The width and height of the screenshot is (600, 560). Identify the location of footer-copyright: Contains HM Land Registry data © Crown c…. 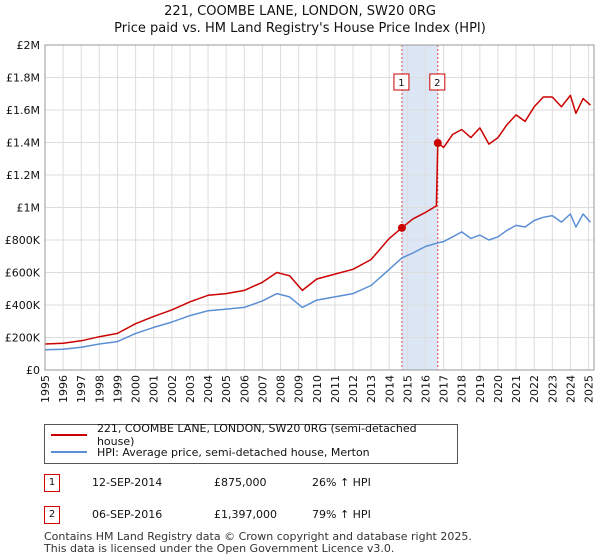
(258, 536).